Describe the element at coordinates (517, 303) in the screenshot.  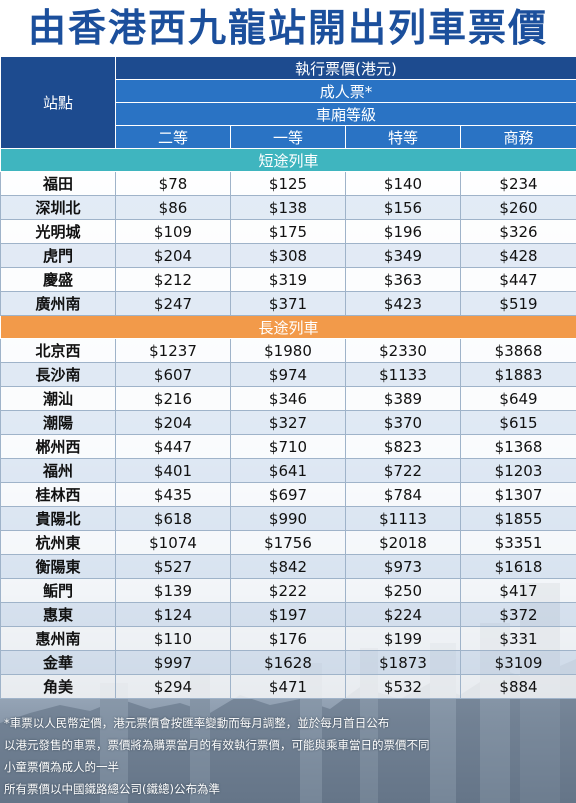
I see `fare-cell: $519` at that location.